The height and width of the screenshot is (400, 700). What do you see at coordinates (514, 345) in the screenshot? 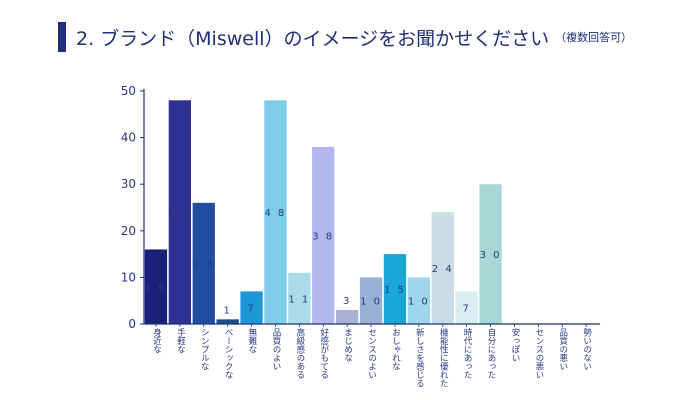
I see `x-category-label: 安っぽい` at bounding box center [514, 345].